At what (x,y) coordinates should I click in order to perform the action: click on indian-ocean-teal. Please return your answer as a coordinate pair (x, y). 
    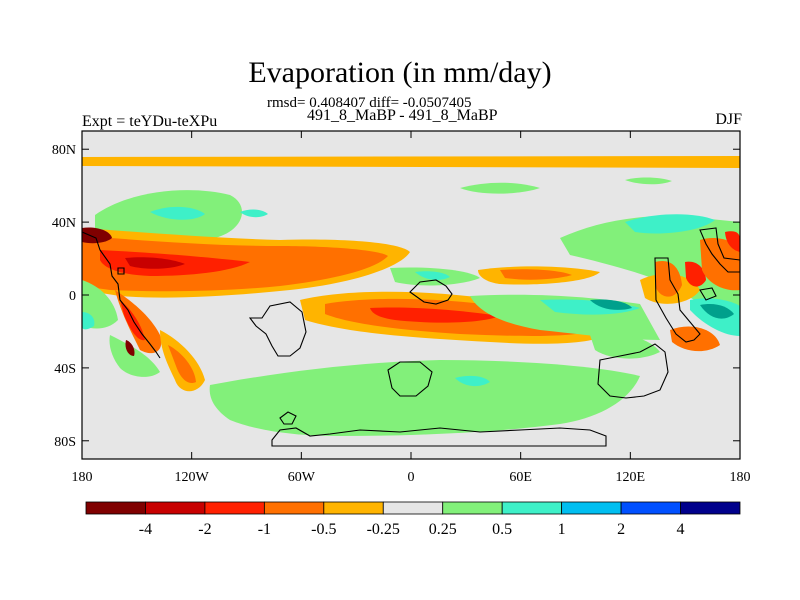
    Looking at the image, I should click on (611, 304).